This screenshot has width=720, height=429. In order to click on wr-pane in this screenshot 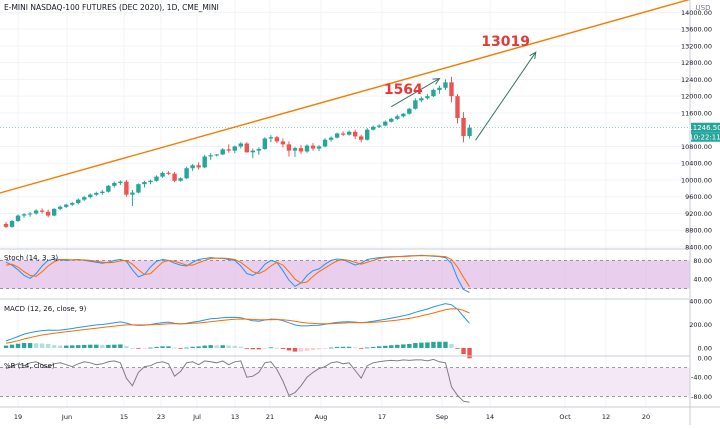, I will do `click(237, 380)`.